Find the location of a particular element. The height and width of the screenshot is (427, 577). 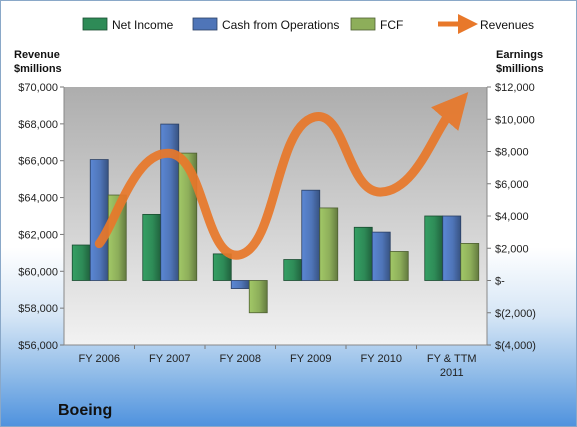

right-tick-label: $2,000 is located at coordinates (512, 249).